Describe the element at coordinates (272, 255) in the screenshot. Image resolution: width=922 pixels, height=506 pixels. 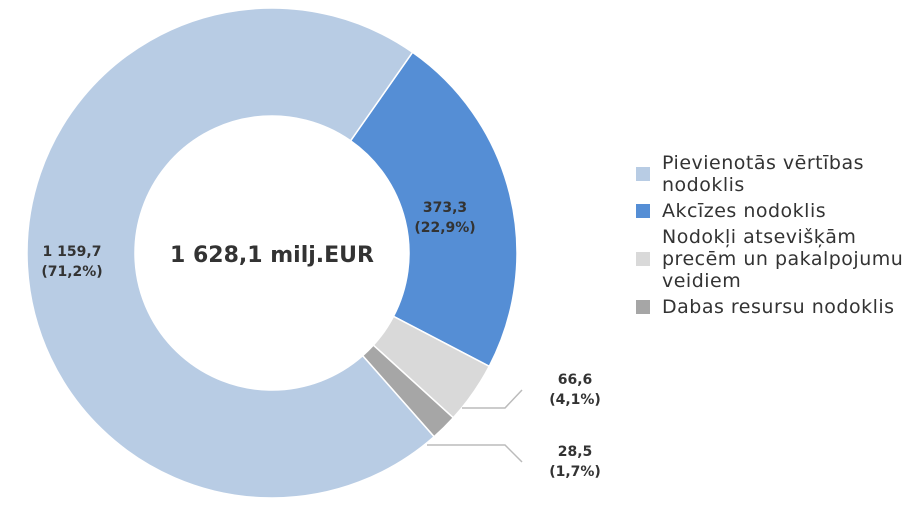
I see `center-label: 1 628,1 milj.EUR` at that location.